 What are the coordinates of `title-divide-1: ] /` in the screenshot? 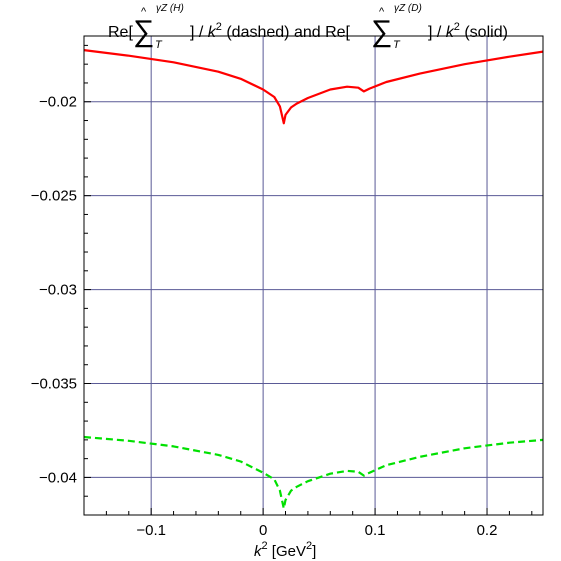 It's located at (199, 32).